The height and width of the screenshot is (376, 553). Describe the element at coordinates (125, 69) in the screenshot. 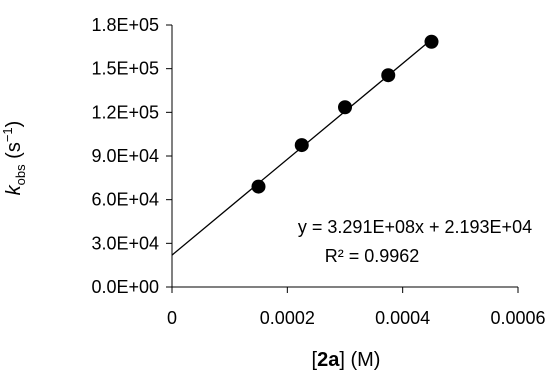

I see `y-tick-label: 1.5E+05` at that location.